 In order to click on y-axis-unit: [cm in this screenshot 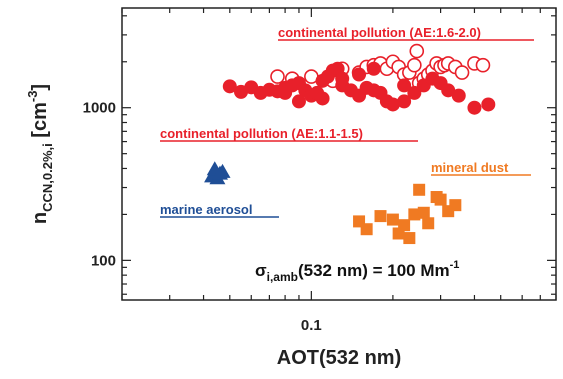, I will do `click(40, 122)`.